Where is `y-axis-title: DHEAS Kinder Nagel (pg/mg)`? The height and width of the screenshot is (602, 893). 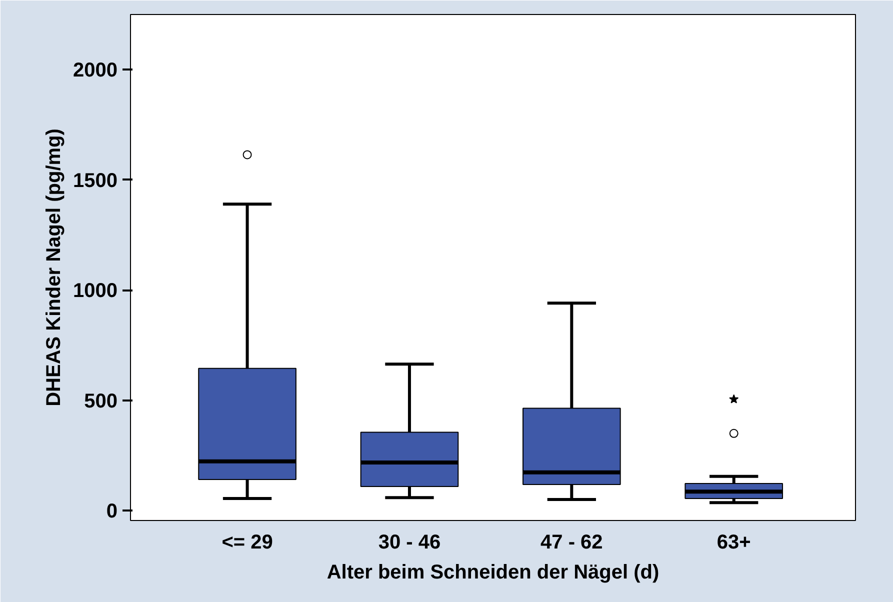 y-axis-title: DHEAS Kinder Nagel (pg/mg) is located at coordinates (54, 267).